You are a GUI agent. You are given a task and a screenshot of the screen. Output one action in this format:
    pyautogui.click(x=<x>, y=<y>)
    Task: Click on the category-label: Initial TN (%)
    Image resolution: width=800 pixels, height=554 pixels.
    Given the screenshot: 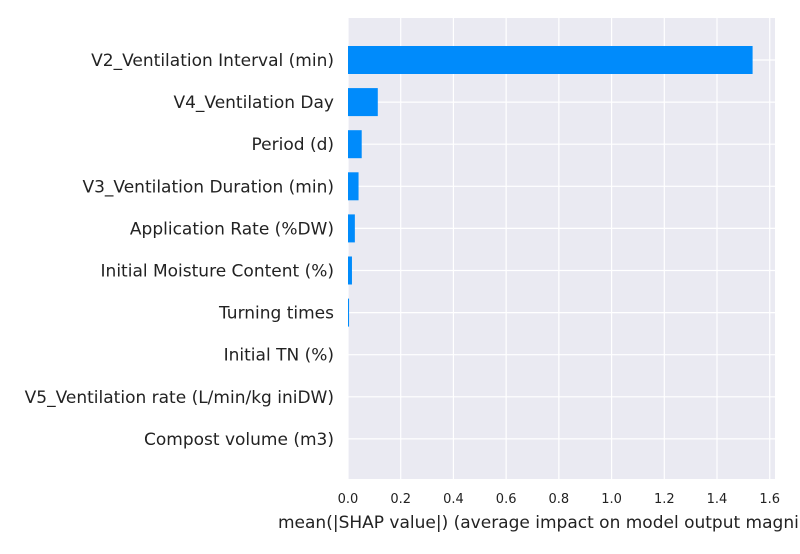 What is the action you would take?
    pyautogui.click(x=279, y=356)
    